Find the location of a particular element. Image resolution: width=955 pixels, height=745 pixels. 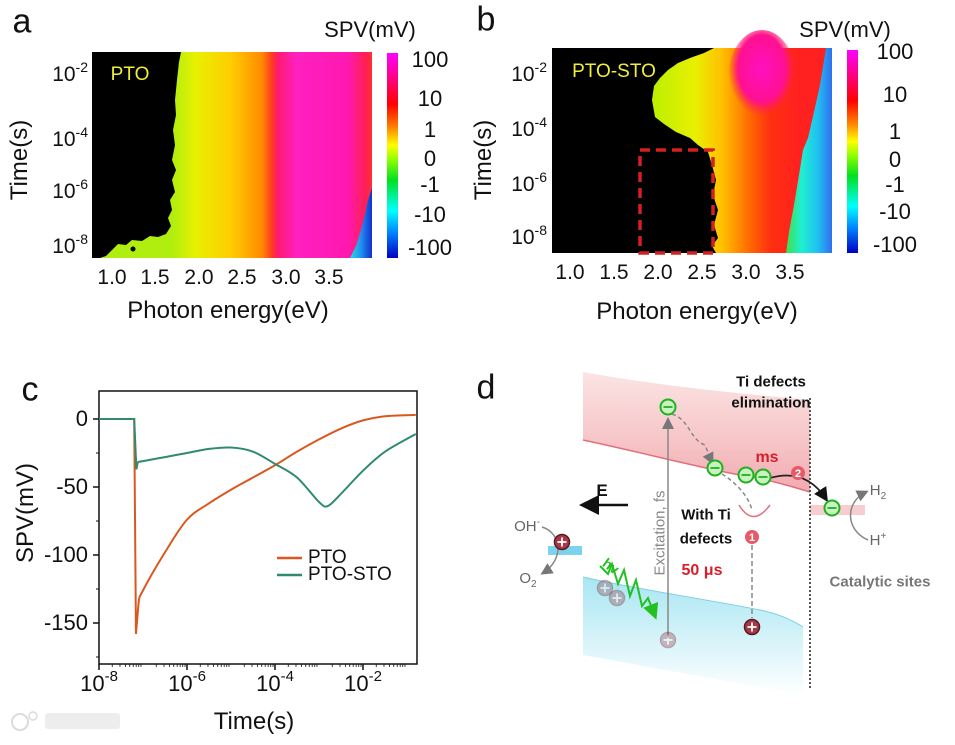

excitation-label: Excitation, fs is located at coordinates (660, 533).